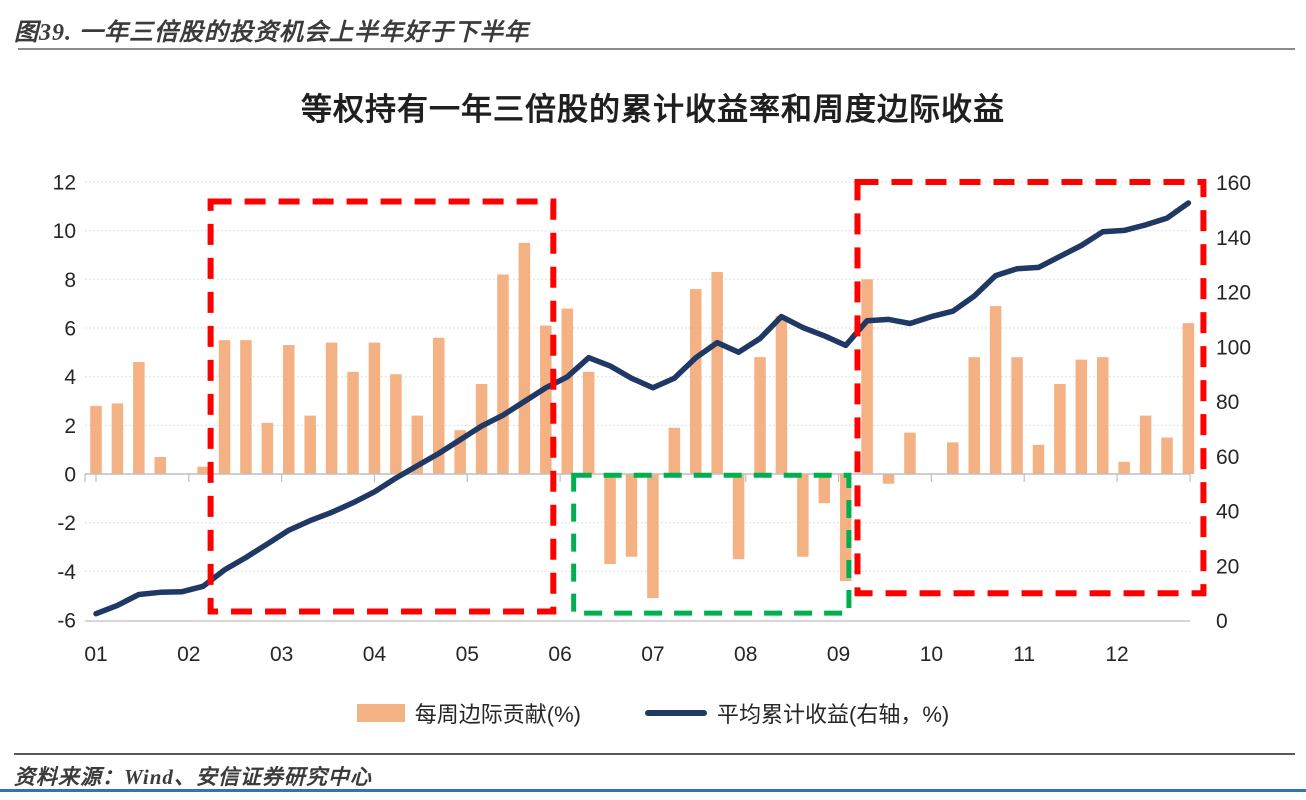  I want to click on right-axis-tick: 20, so click(1227, 566).